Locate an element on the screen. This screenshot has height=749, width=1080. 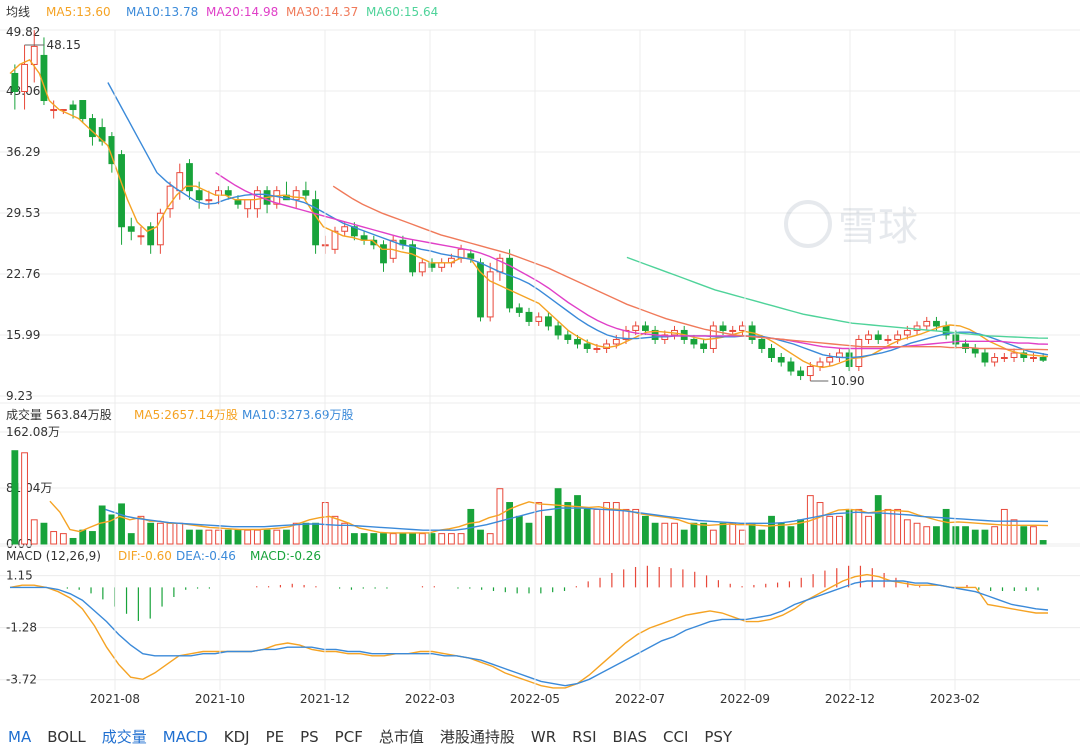
macd-legend-item: DIF:-0.60 is located at coordinates (145, 556).